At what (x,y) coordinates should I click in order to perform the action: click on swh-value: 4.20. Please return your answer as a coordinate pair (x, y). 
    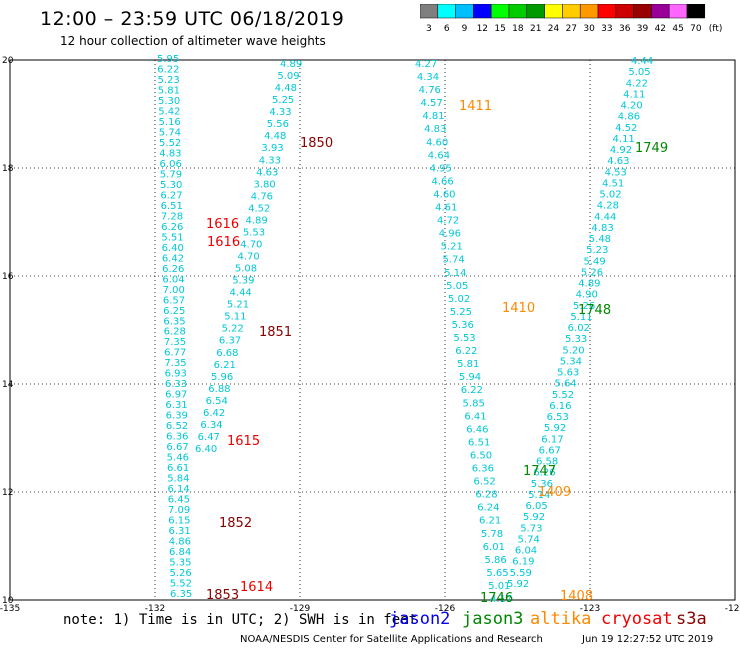
    Looking at the image, I should click on (631, 106).